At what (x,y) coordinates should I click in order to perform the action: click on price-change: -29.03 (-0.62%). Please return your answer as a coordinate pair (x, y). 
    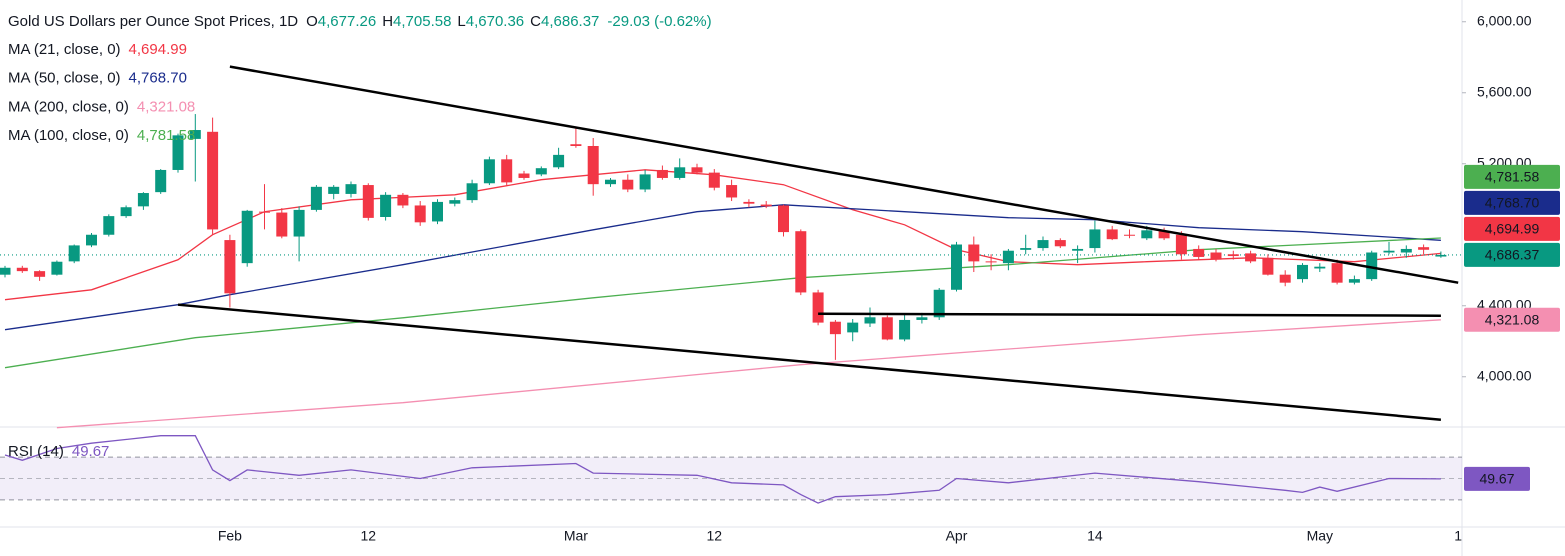
    Looking at the image, I should click on (659, 21).